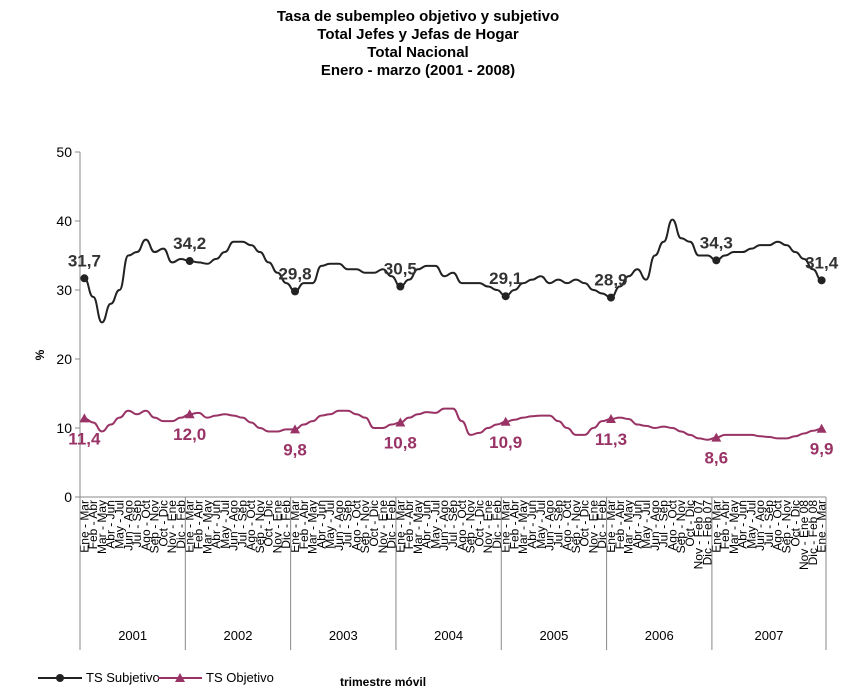 This screenshot has width=845, height=690. I want to click on chart-title: Tasa de subempleo objetivo y subjetivo, so click(418, 16).